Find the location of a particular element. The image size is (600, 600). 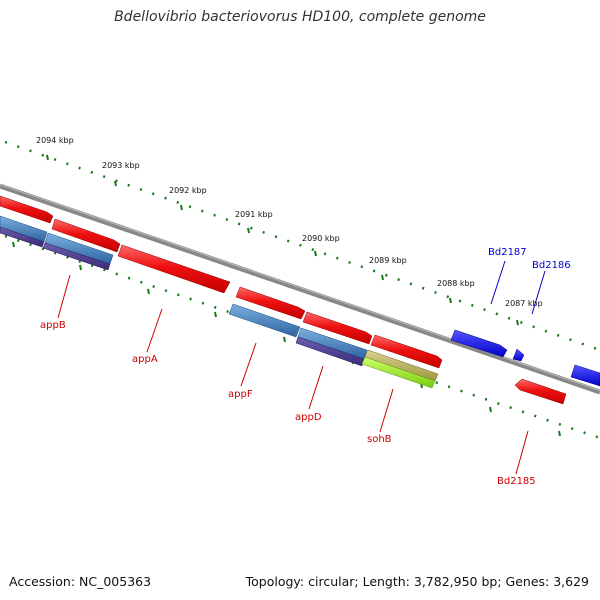

gene-label-appf: appF is located at coordinates (240, 394).